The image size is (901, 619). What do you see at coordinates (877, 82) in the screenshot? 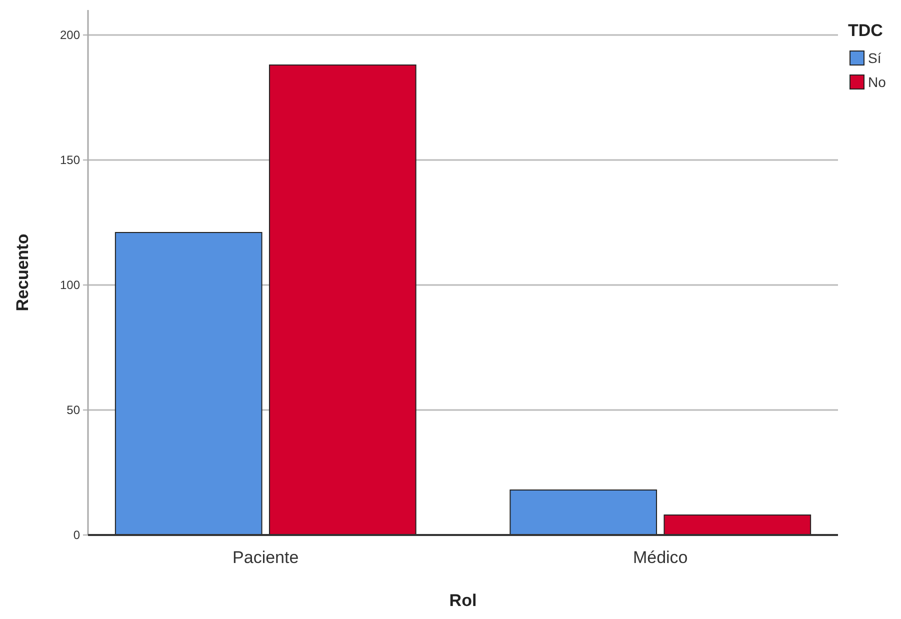
I see `legend-label: No` at bounding box center [877, 82].